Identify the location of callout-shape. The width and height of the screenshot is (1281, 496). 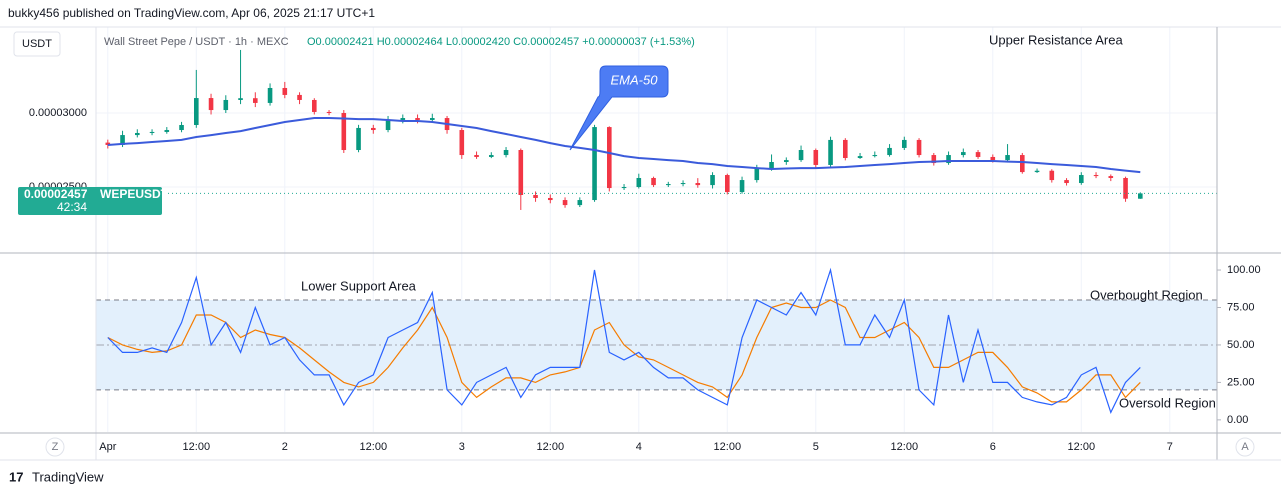
(619, 108).